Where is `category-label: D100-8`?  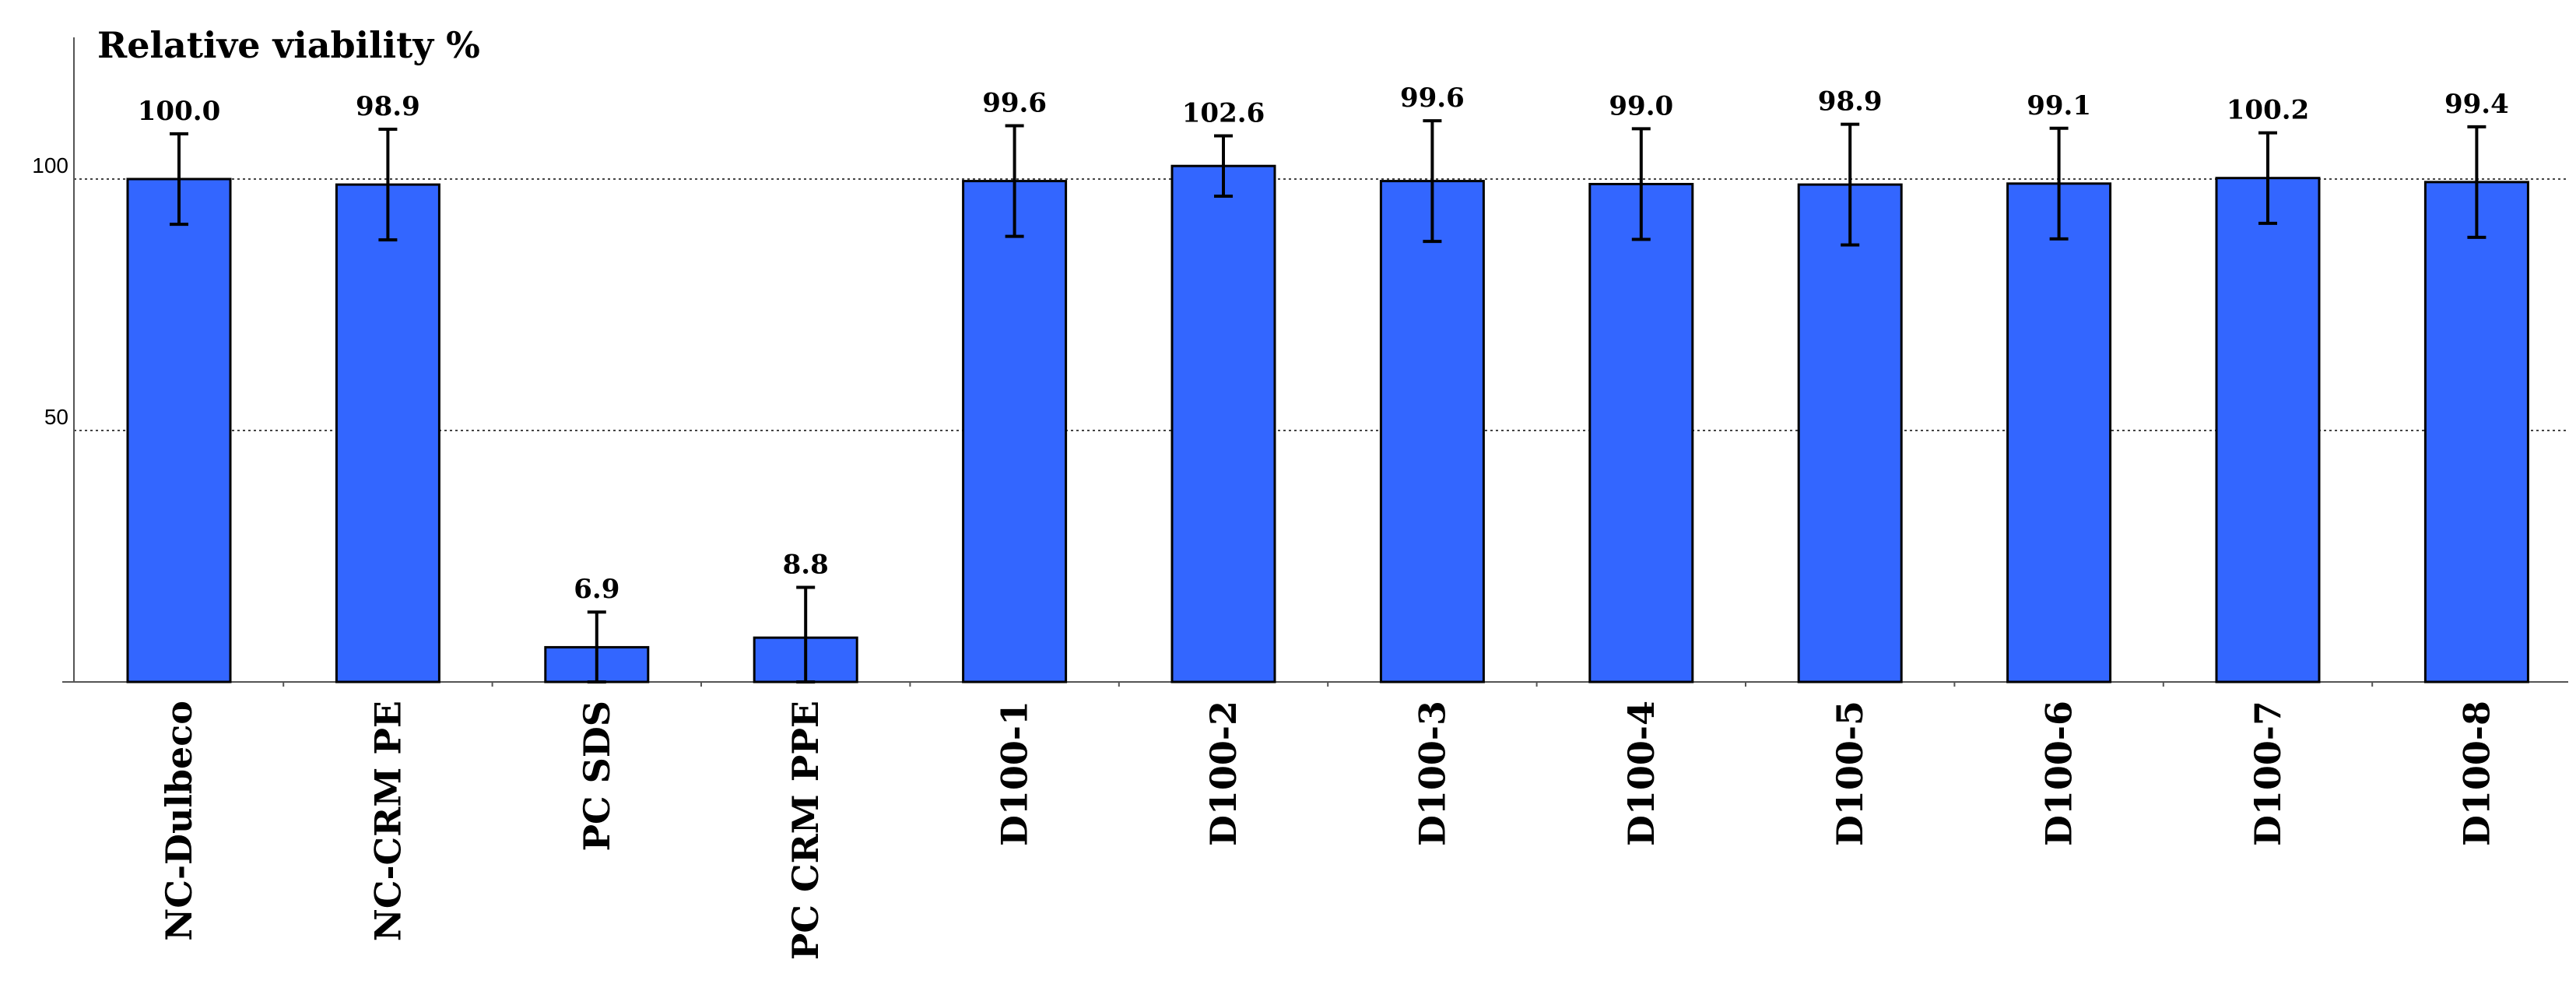 category-label: D100-8 is located at coordinates (2476, 773).